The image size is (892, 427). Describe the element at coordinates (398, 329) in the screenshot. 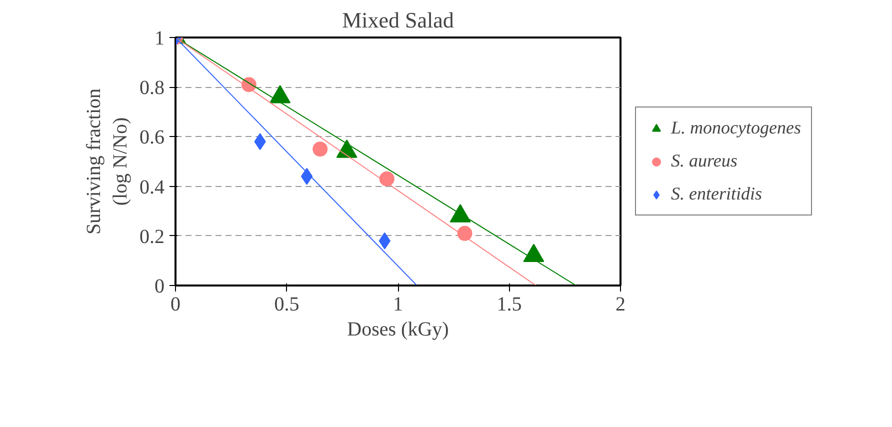

I see `x-axis-title: Doses (kGy)` at that location.